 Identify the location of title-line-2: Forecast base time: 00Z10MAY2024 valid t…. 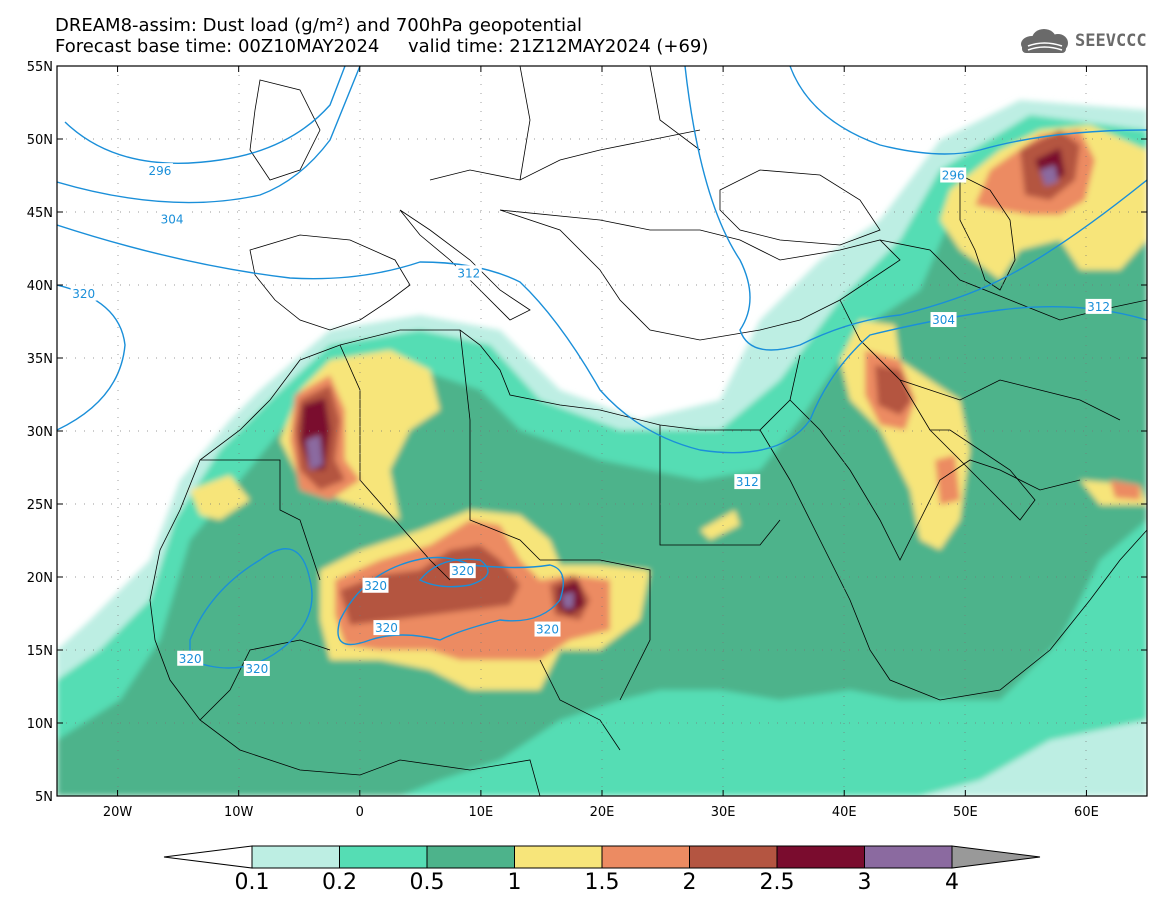
(382, 46).